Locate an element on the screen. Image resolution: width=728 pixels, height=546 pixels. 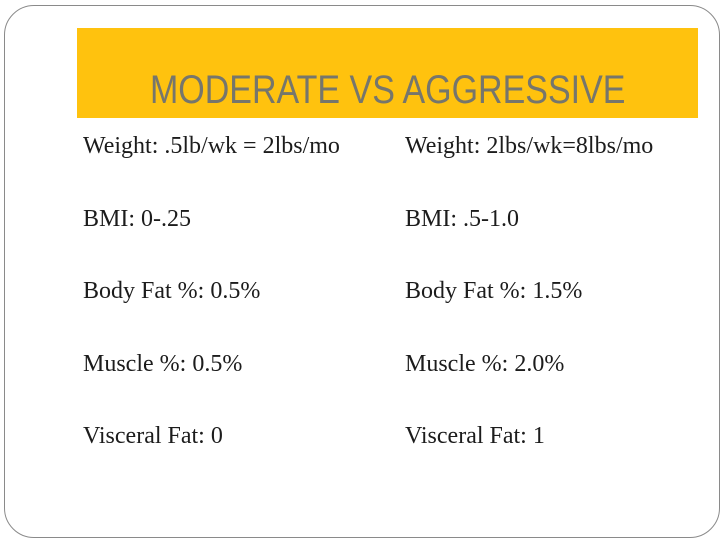
moderate-muscle: Muscle %: 0.5% is located at coordinates (163, 363).